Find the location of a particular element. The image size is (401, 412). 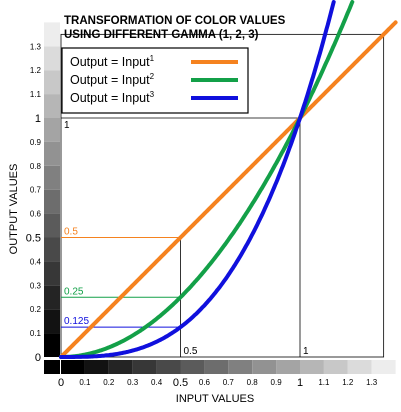

chart-title-line-2: USING DIFFERENT GAMMA (1, 2, 3) is located at coordinates (161, 35).